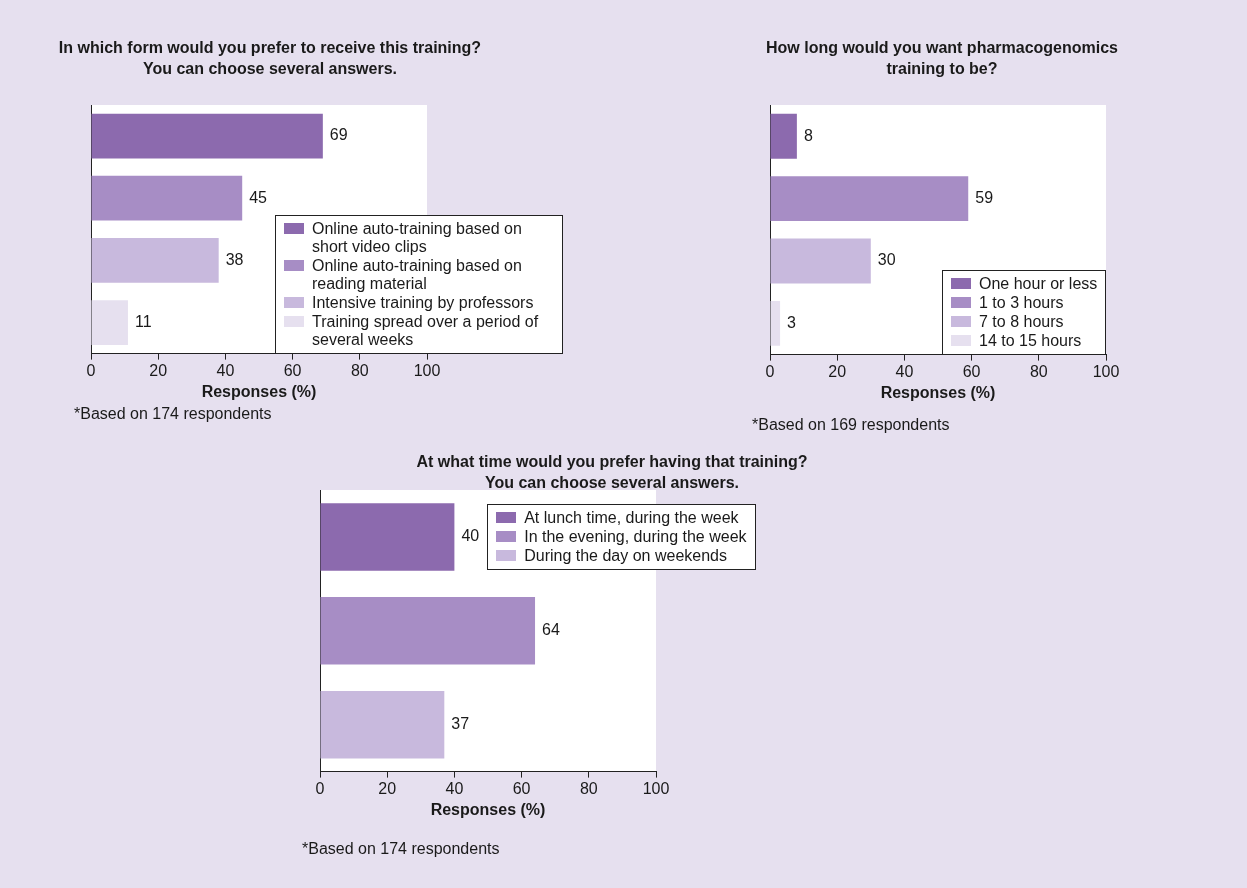 The image size is (1247, 888). I want to click on chart-title: In which form would you prefer to receive this training? You can choose several answers., so click(270, 58).